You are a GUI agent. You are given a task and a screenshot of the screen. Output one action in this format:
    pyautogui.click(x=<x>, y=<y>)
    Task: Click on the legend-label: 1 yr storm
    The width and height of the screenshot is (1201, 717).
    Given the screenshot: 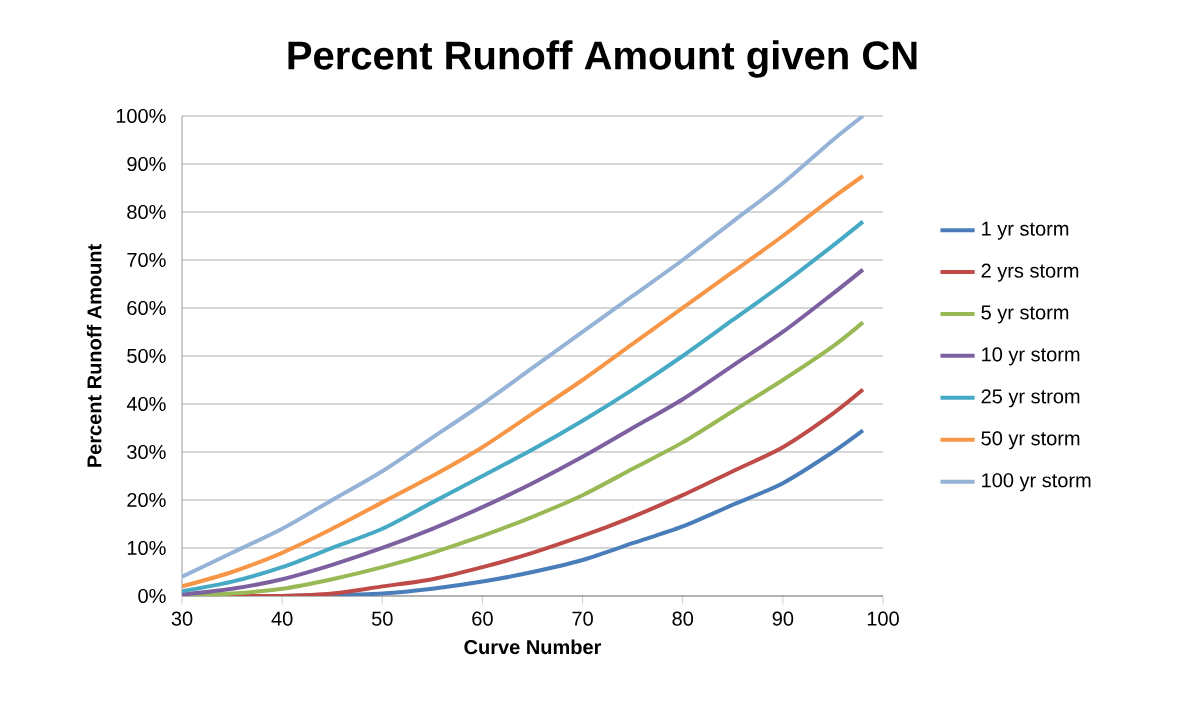 What is the action you would take?
    pyautogui.click(x=1025, y=230)
    